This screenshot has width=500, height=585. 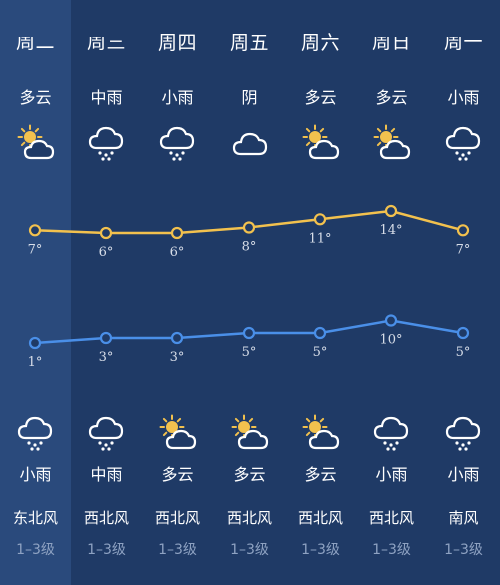 What do you see at coordinates (106, 474) in the screenshot?
I see `night-condition: 中雨` at bounding box center [106, 474].